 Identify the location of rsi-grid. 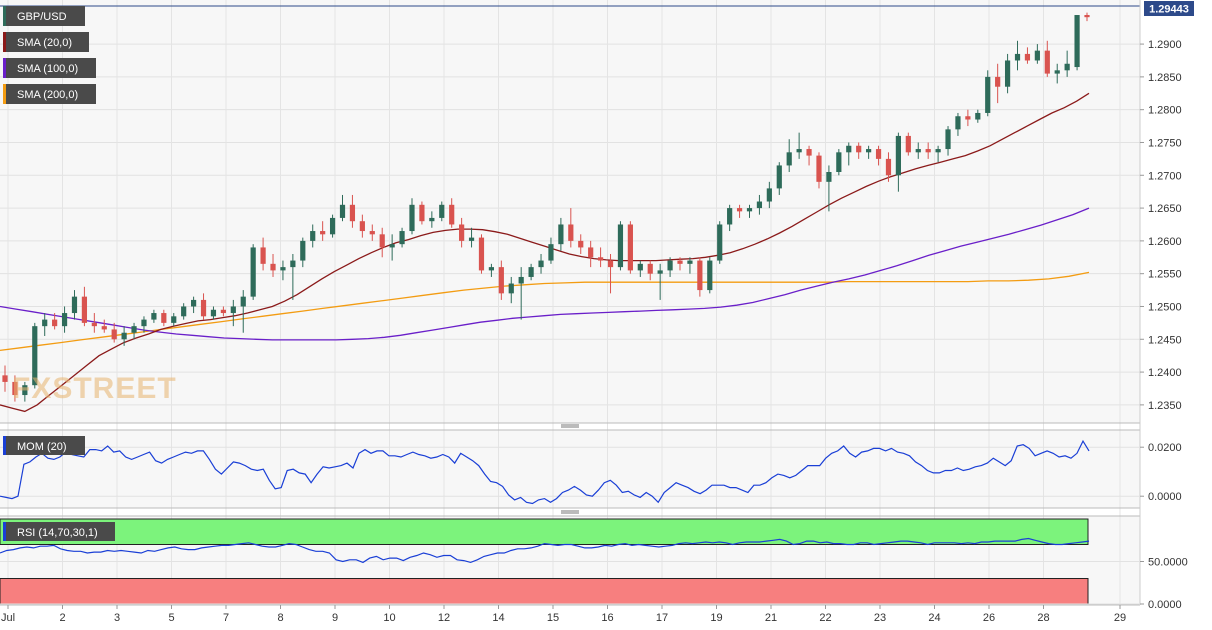
(570, 583).